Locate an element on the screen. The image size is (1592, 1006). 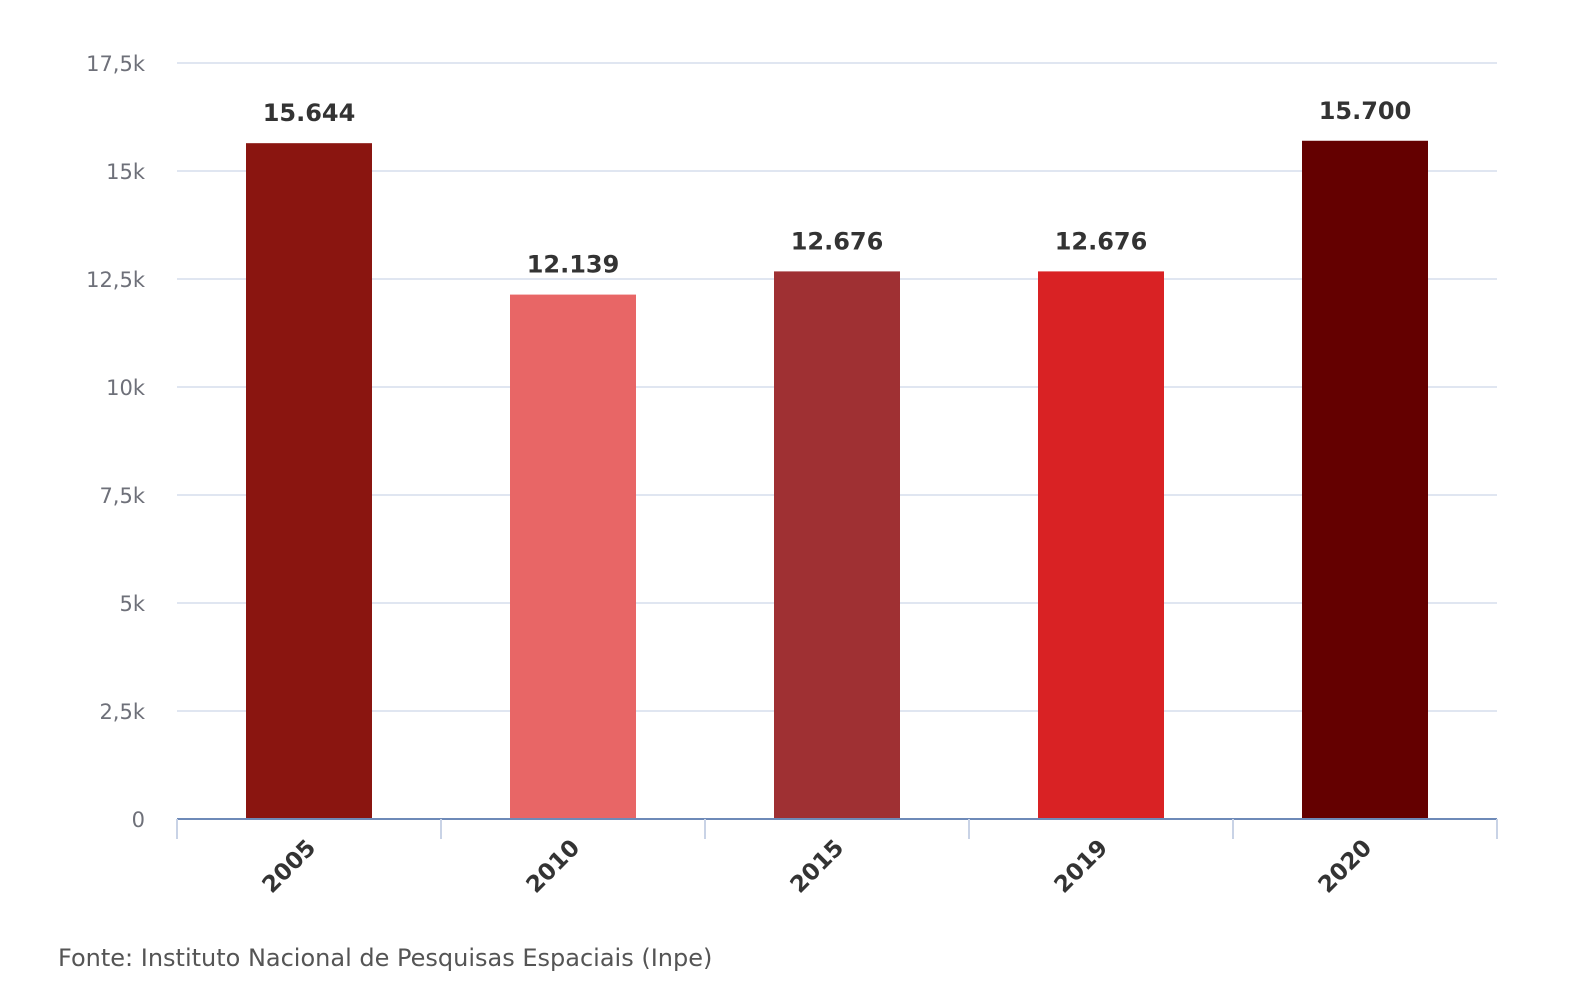
y-tick-label: 17,5k is located at coordinates (116, 64).